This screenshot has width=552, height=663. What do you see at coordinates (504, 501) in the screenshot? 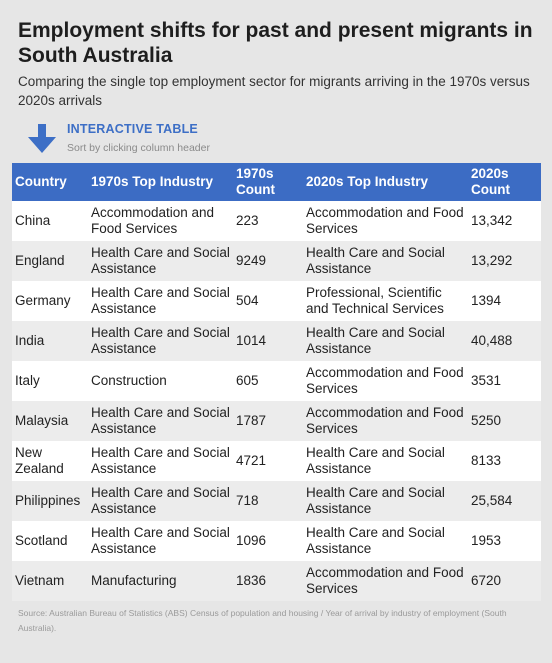
I see `table-cell: 25,584` at bounding box center [504, 501].